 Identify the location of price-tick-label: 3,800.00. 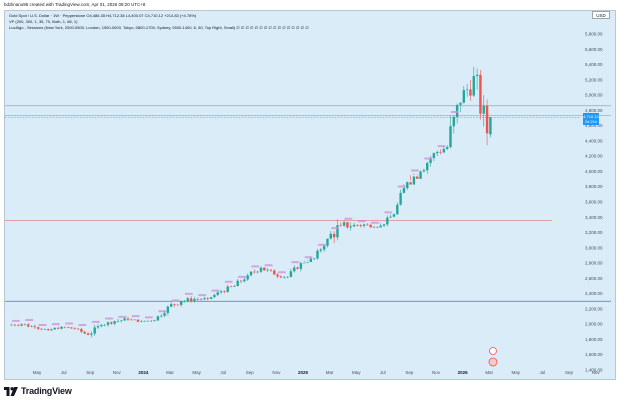
(594, 186).